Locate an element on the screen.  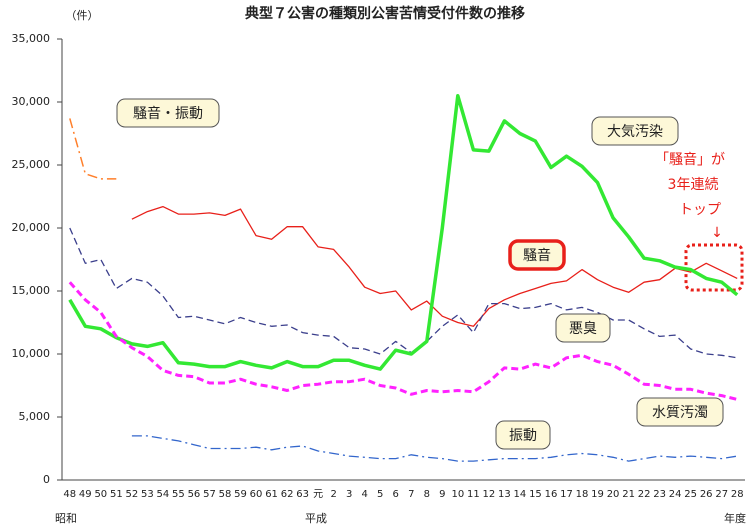
x-tick-label: 24 is located at coordinates (675, 494).